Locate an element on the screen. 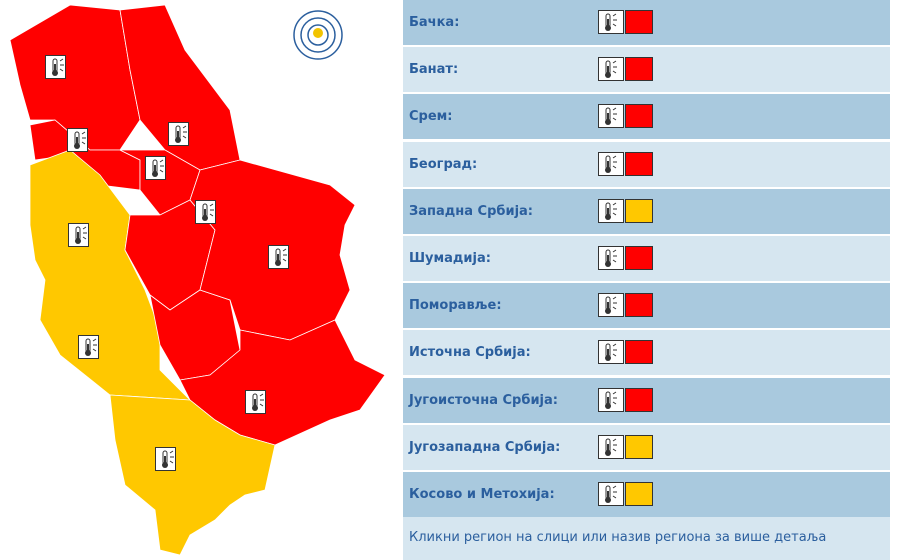 The height and width of the screenshot is (560, 900). region-row: Западна Србија: is located at coordinates (646, 211).